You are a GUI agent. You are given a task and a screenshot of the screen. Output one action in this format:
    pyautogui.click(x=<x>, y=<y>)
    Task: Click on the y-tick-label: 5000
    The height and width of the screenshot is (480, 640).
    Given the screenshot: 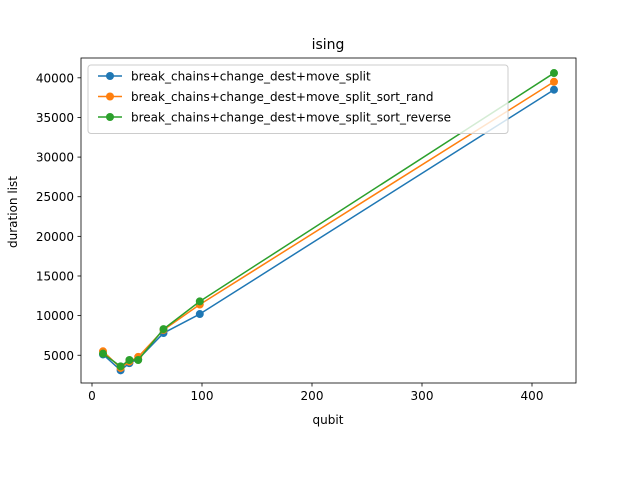 What is the action you would take?
    pyautogui.click(x=58, y=356)
    